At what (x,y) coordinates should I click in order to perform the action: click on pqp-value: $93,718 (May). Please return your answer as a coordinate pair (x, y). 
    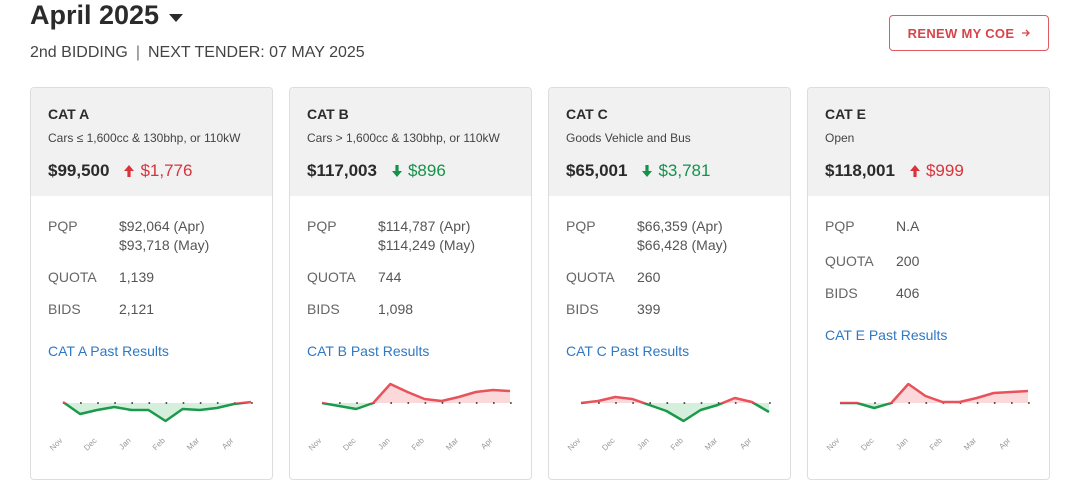
    Looking at the image, I should click on (164, 245).